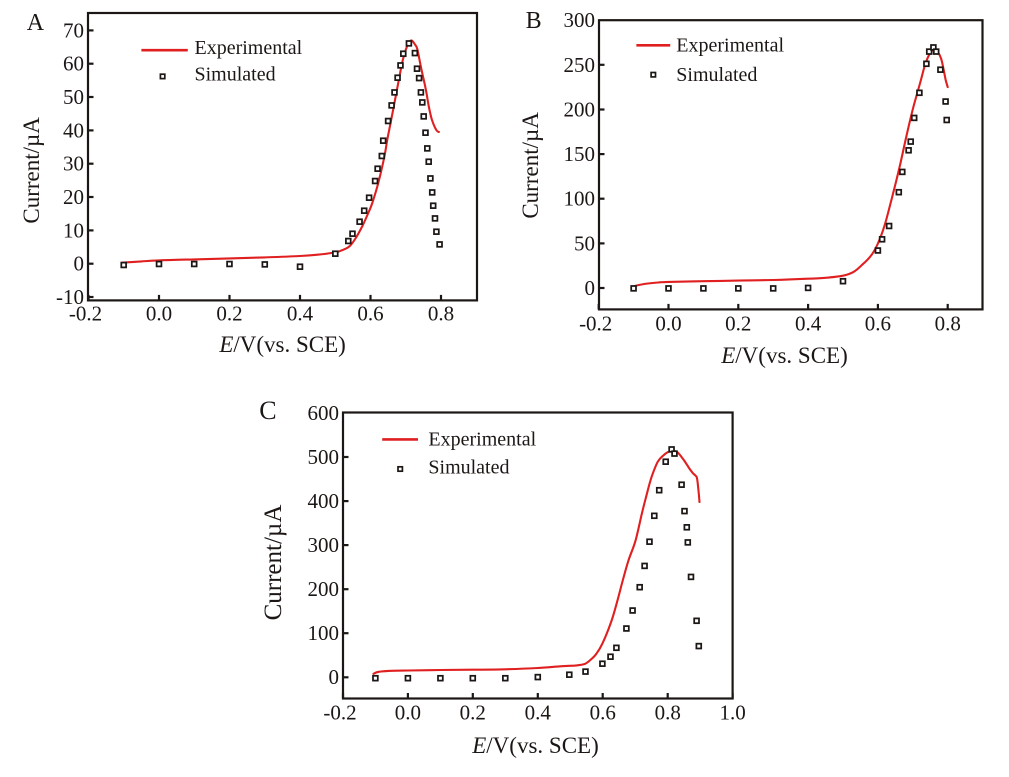 Image resolution: width=1009 pixels, height=777 pixels. What do you see at coordinates (324, 501) in the screenshot?
I see `svg-text: 400` at bounding box center [324, 501].